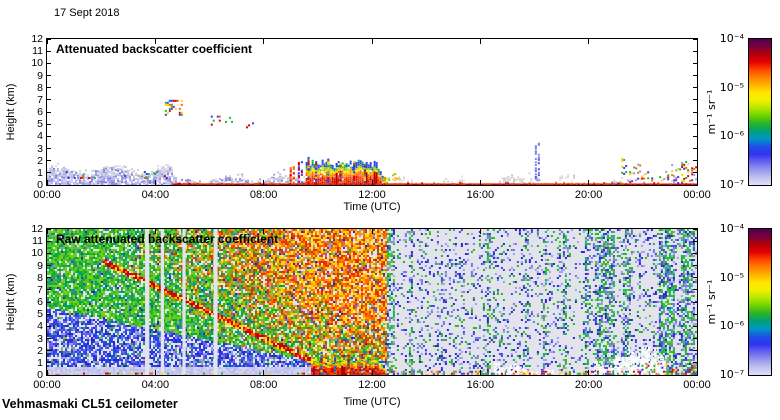  Describe the element at coordinates (37, 39) in the screenshot. I see `y-tick-label: 12` at that location.